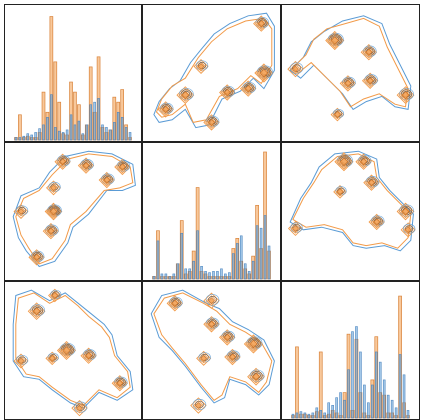 This screenshot has width=423, height=420. I want to click on panel-r0-c2, so click(350, 73).